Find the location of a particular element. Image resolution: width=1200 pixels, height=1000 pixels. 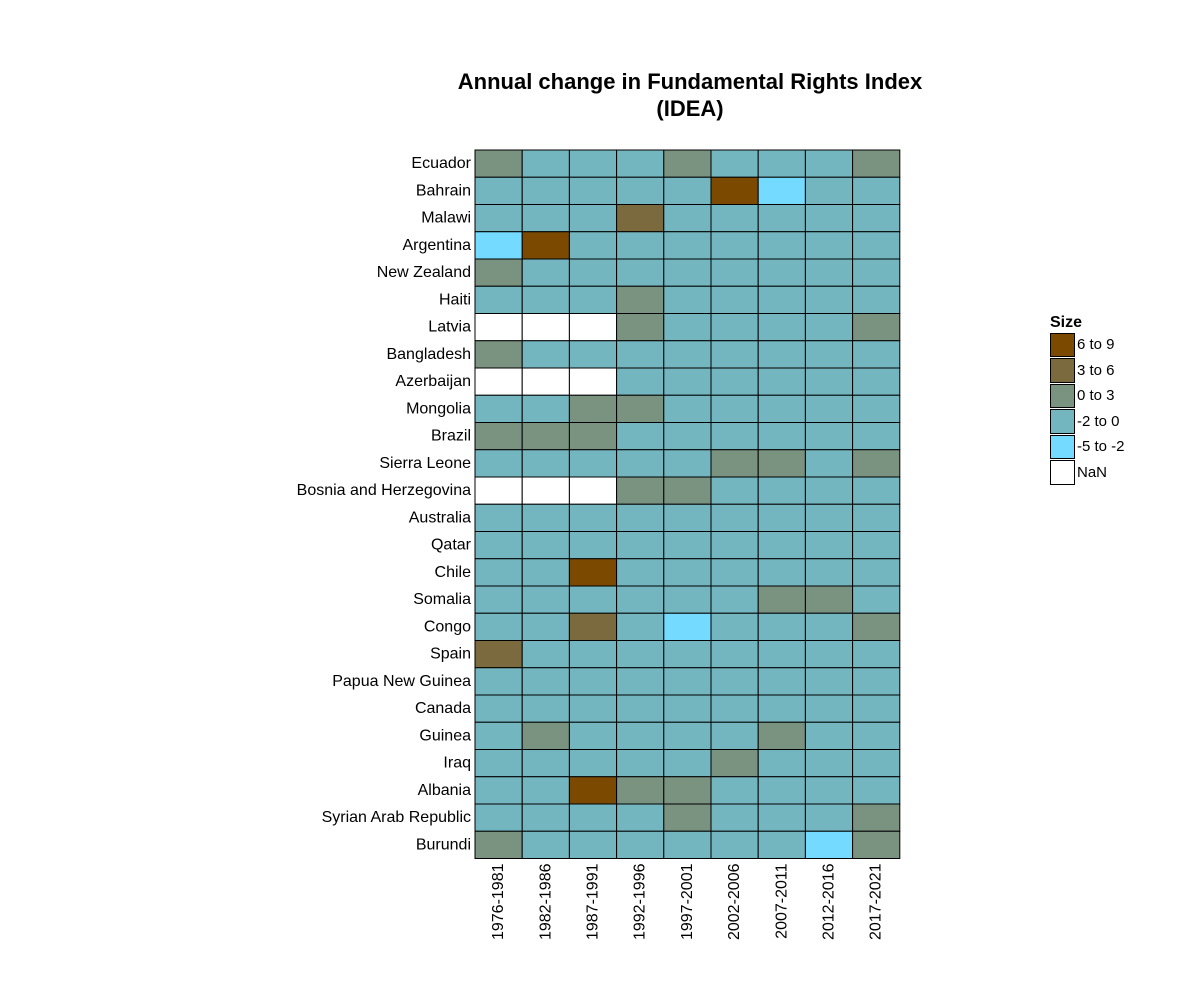

y-tick-label: Syrian Arab Republic is located at coordinates (396, 817).